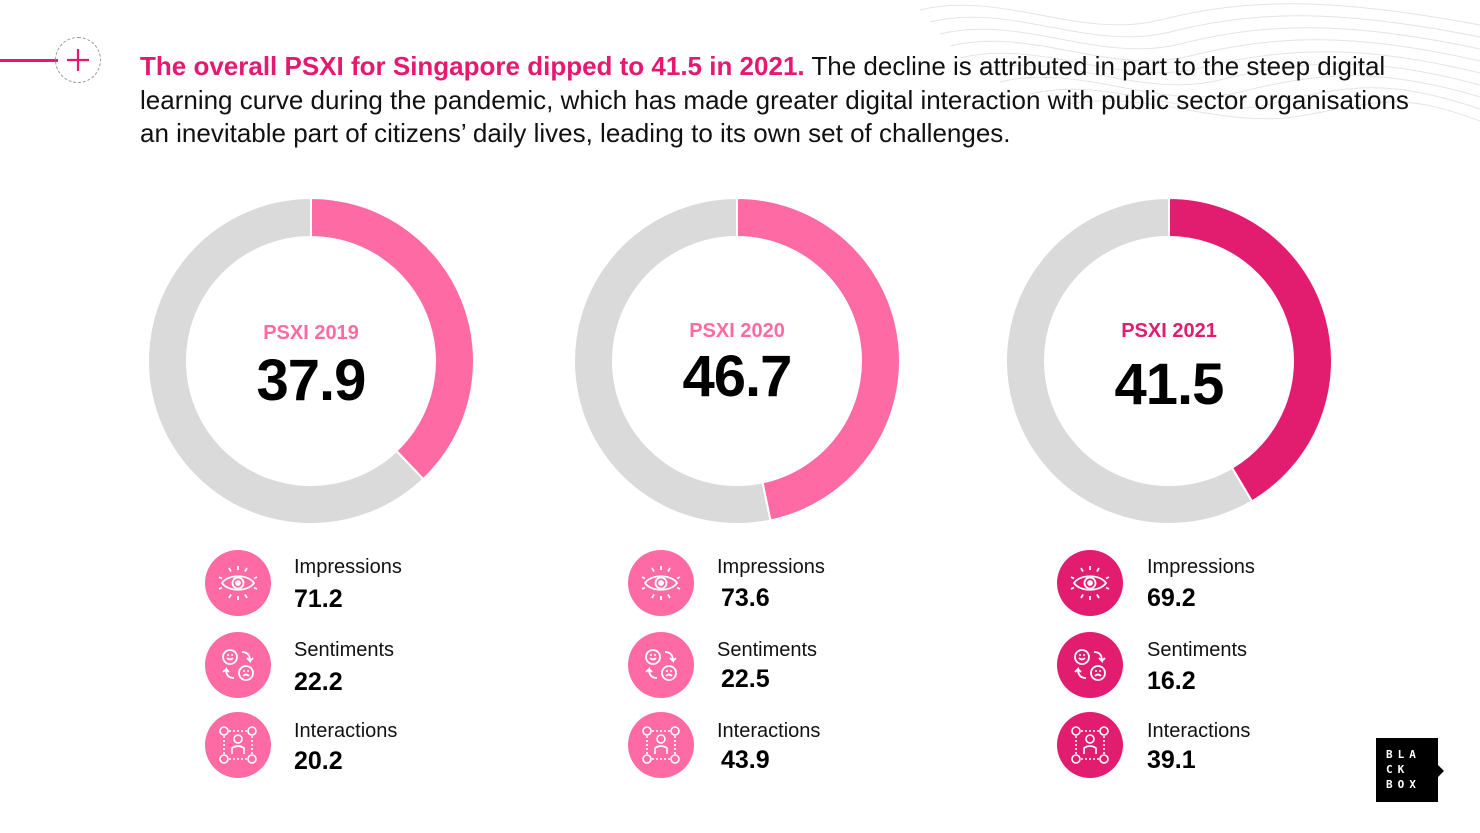 This screenshot has width=1480, height=833. I want to click on plus-icon, so click(78, 60).